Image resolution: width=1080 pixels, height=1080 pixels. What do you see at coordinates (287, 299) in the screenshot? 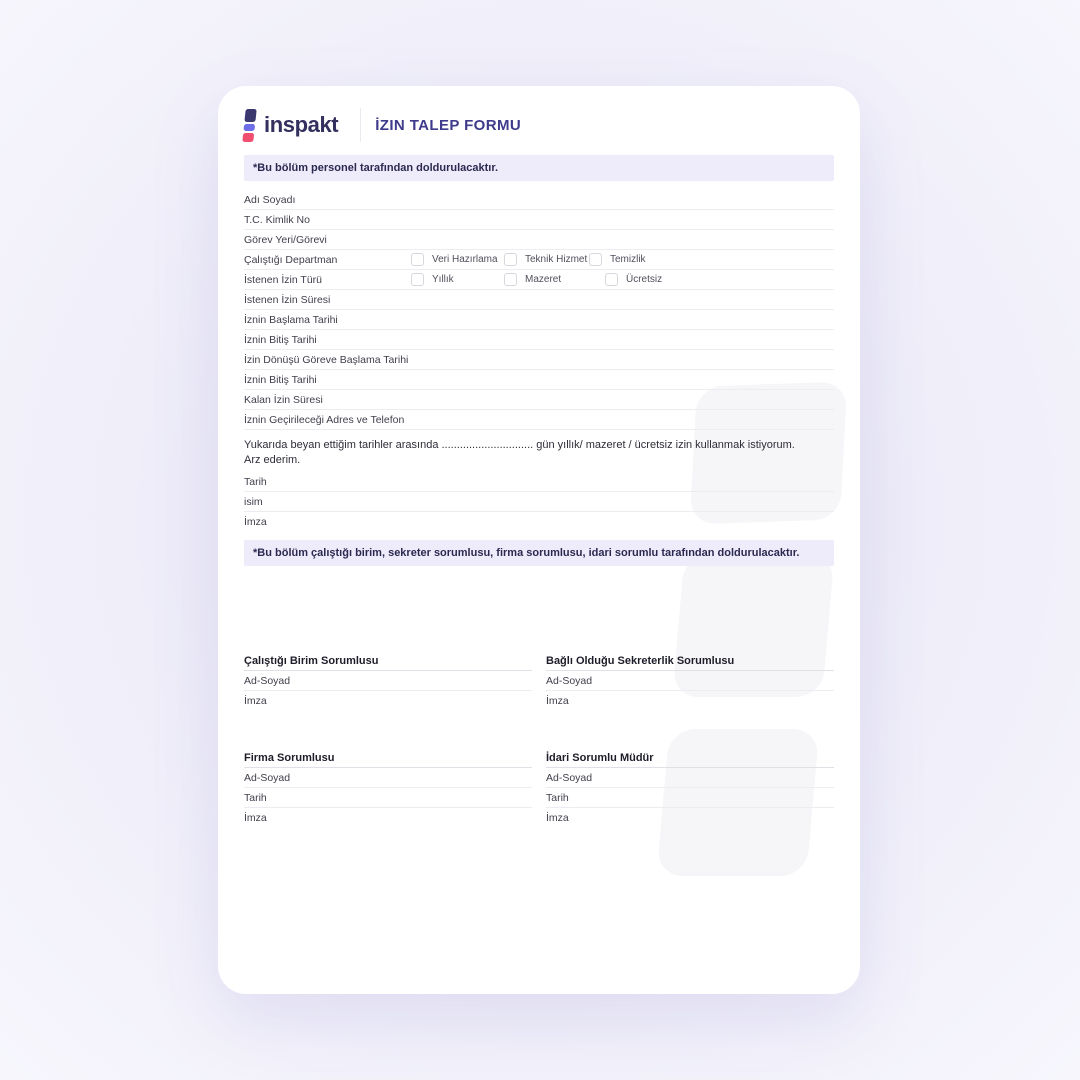
I see `field-label: İstenen İzin Süresi` at bounding box center [287, 299].